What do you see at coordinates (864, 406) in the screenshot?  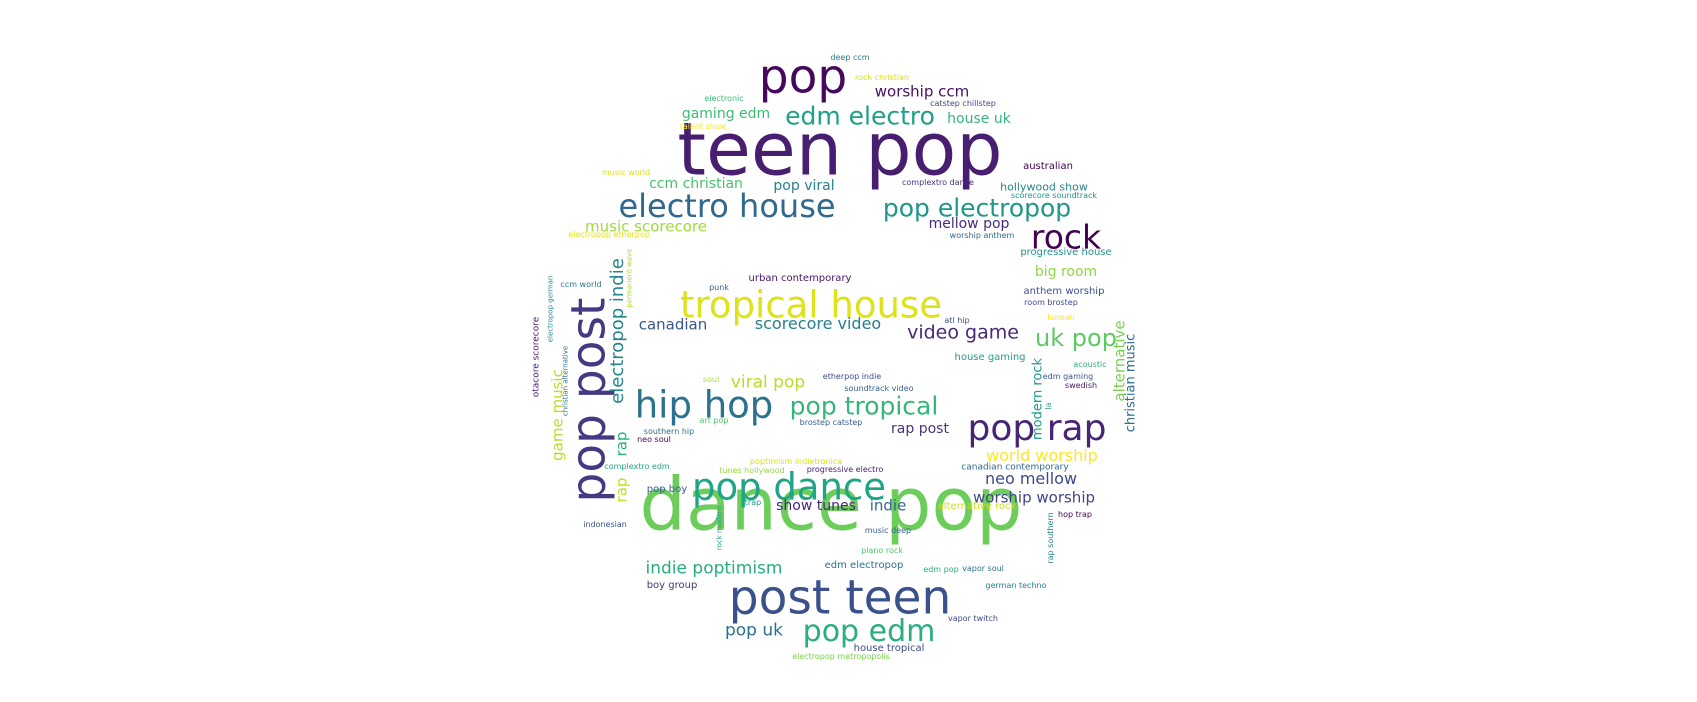 I see `word-pop-tropical: pop tropical` at bounding box center [864, 406].